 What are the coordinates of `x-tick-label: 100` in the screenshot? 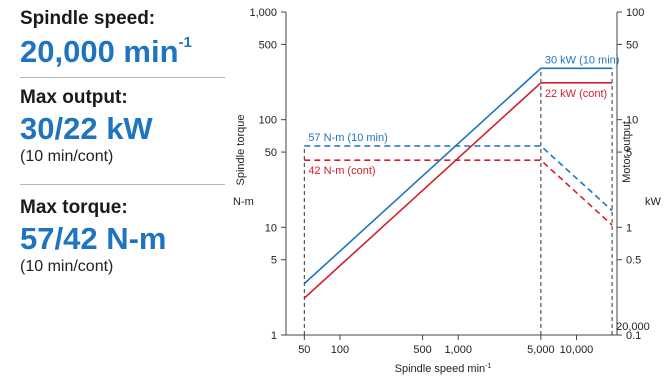 It's located at (340, 350).